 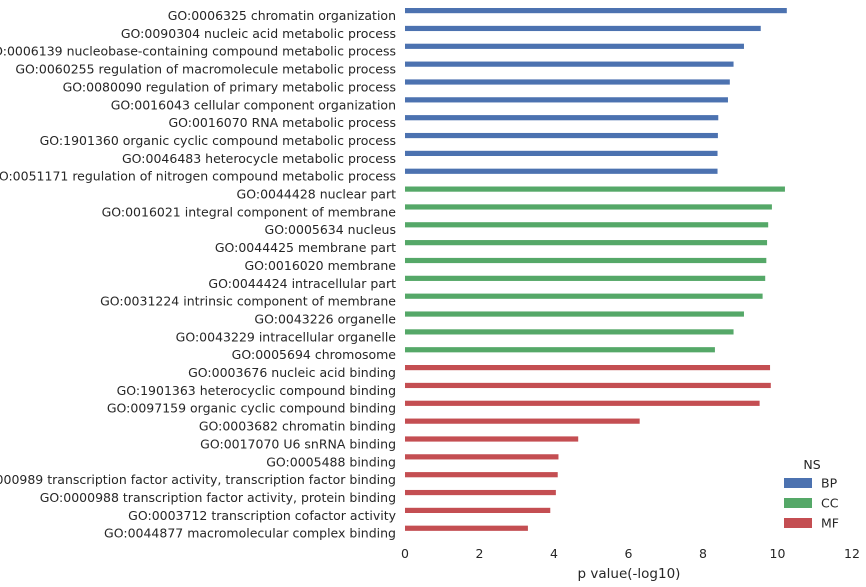 I want to click on category-label: GO:0016070 RNA metabolic process, so click(x=282, y=122).